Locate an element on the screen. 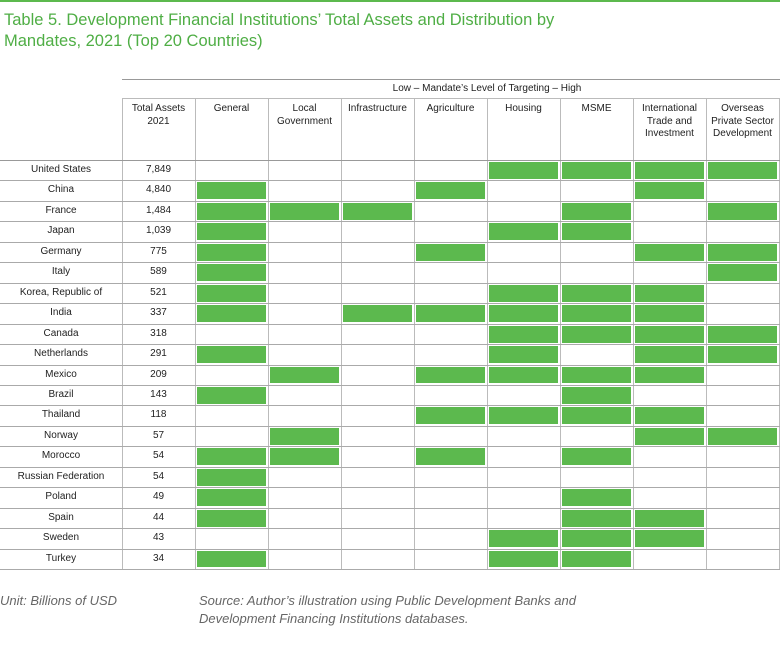 The height and width of the screenshot is (657, 780). country-name: Russian Federation is located at coordinates (61, 476).